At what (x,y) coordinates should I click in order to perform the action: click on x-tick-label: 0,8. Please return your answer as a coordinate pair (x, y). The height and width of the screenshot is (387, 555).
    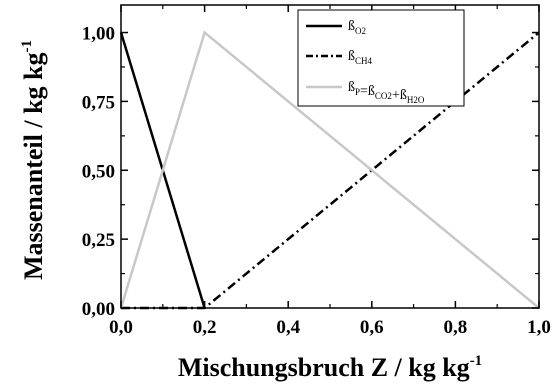
    Looking at the image, I should click on (456, 327).